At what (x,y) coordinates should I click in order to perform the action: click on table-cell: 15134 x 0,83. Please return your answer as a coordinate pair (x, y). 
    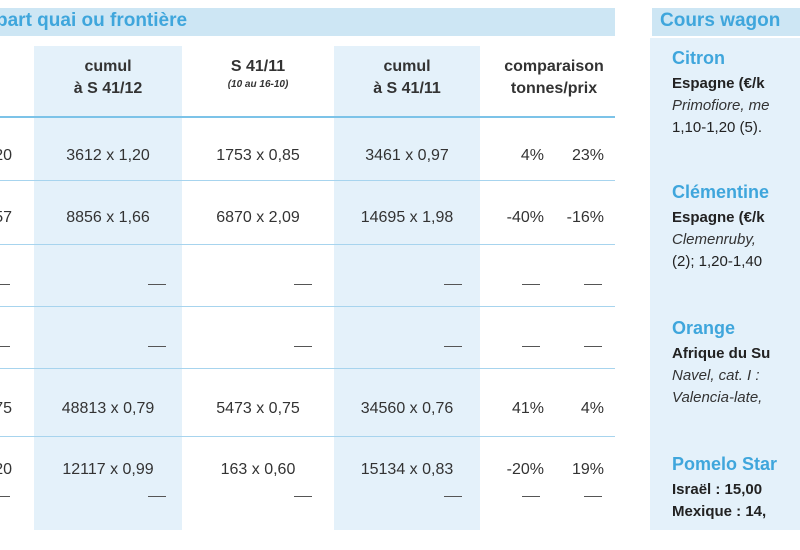
    Looking at the image, I should click on (407, 469).